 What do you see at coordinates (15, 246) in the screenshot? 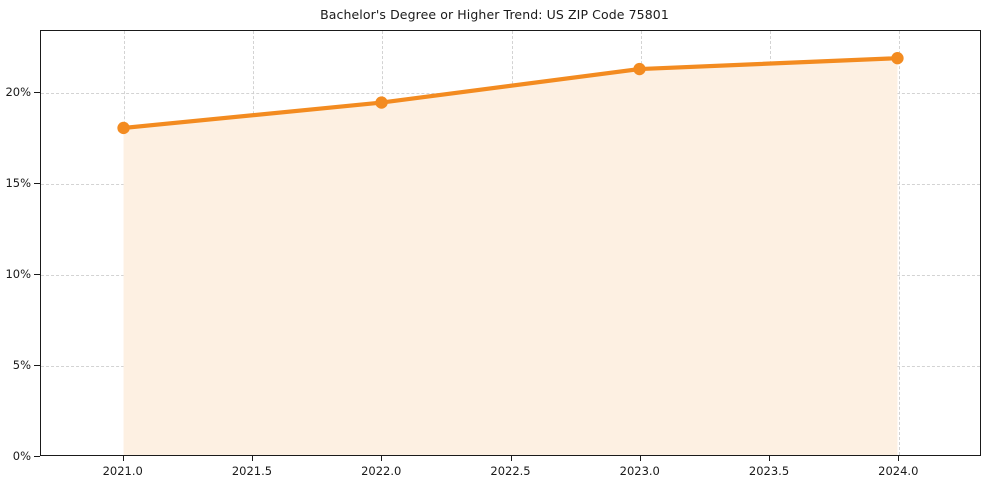
I see `y-axis-tick-labels: 0% 5% 10% 15% 20%` at bounding box center [15, 246].